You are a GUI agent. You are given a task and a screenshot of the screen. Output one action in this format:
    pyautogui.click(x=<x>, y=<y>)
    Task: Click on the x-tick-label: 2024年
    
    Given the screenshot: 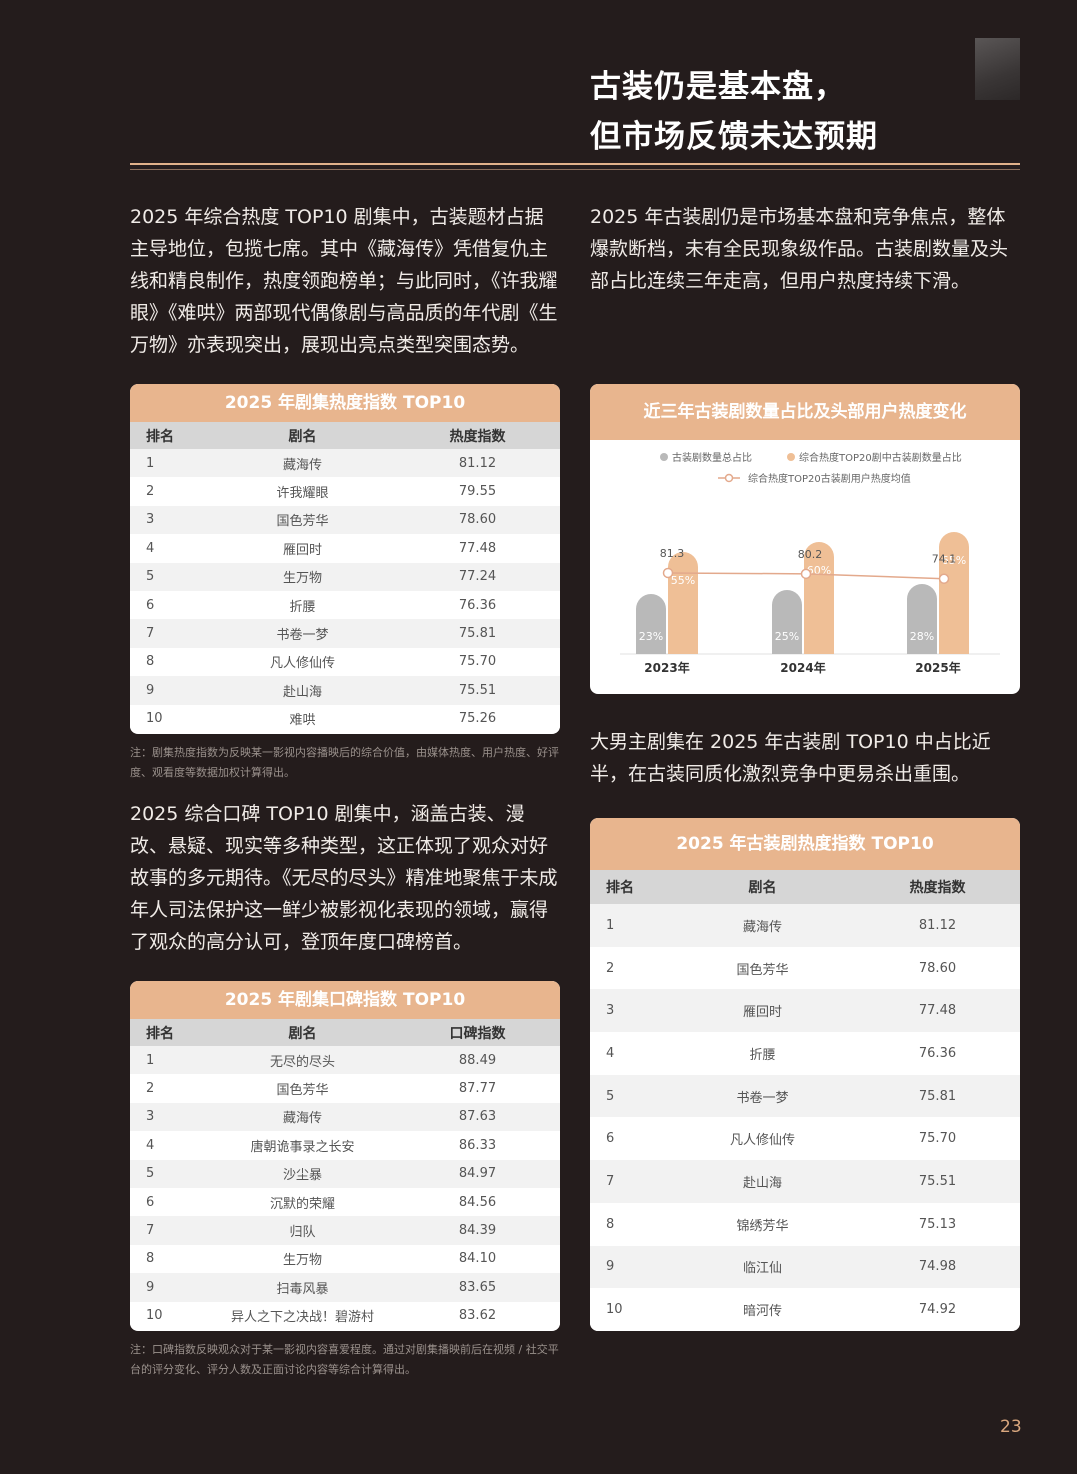 What is the action you would take?
    pyautogui.click(x=802, y=667)
    